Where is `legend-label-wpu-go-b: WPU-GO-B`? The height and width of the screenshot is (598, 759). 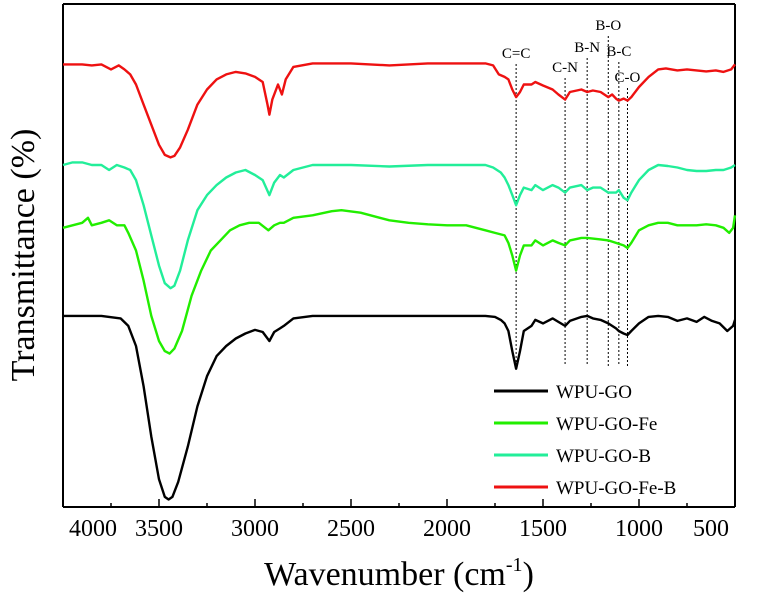 legend-label-wpu-go-b: WPU-GO-B is located at coordinates (603, 456).